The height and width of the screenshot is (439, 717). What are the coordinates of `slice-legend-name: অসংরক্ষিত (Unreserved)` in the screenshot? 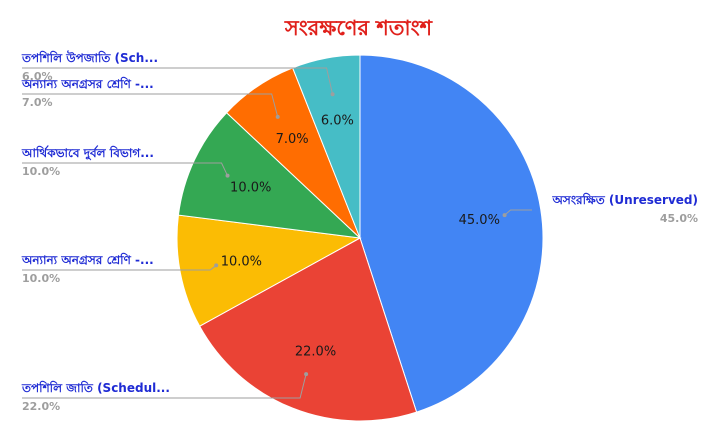 It's located at (625, 199).